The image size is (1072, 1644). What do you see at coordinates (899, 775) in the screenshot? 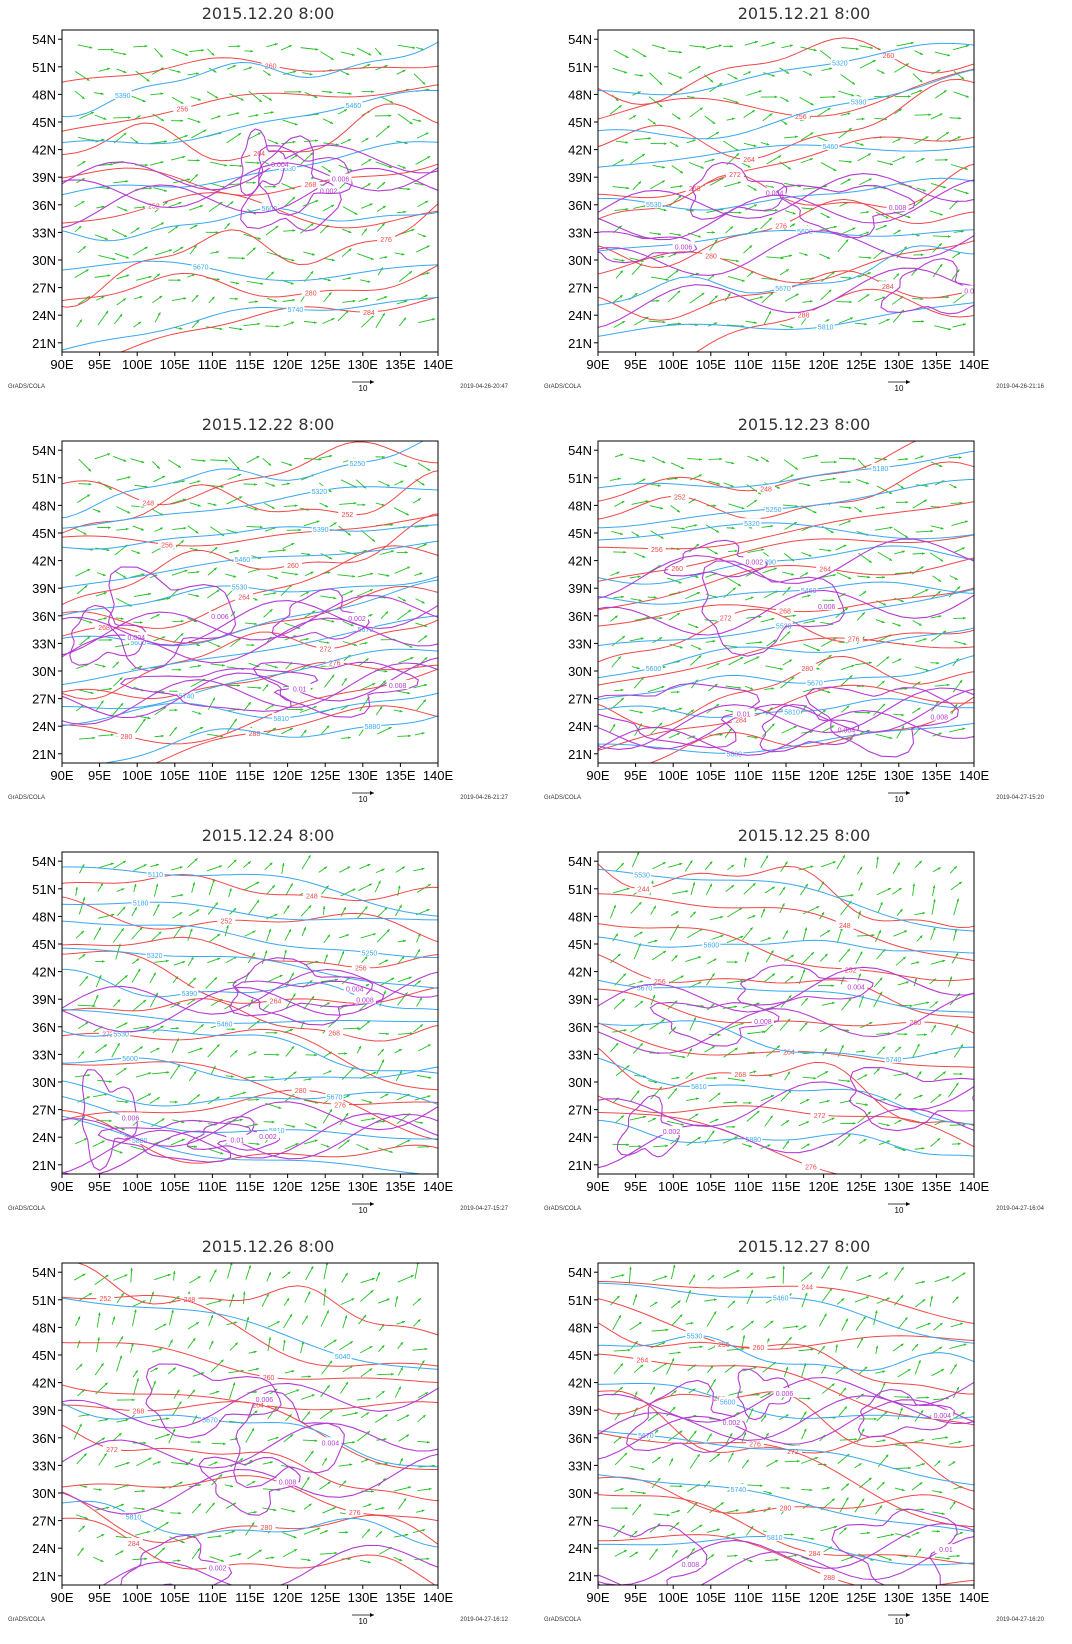
I see `lon-tick-label: 130E` at bounding box center [899, 775].